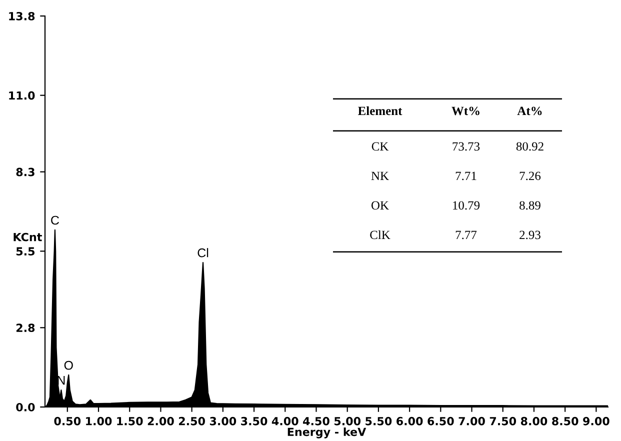  What do you see at coordinates (409, 421) in the screenshot?
I see `x-tick-label: 6.00` at bounding box center [409, 421].